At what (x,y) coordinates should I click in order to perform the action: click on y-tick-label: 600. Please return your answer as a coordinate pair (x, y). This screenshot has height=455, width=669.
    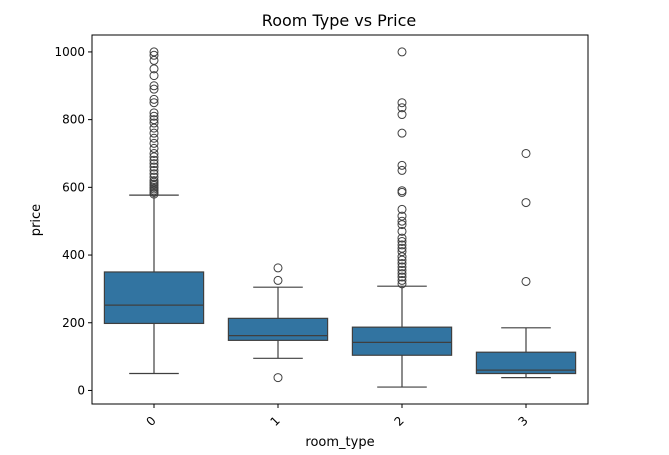
    Looking at the image, I should click on (73, 187).